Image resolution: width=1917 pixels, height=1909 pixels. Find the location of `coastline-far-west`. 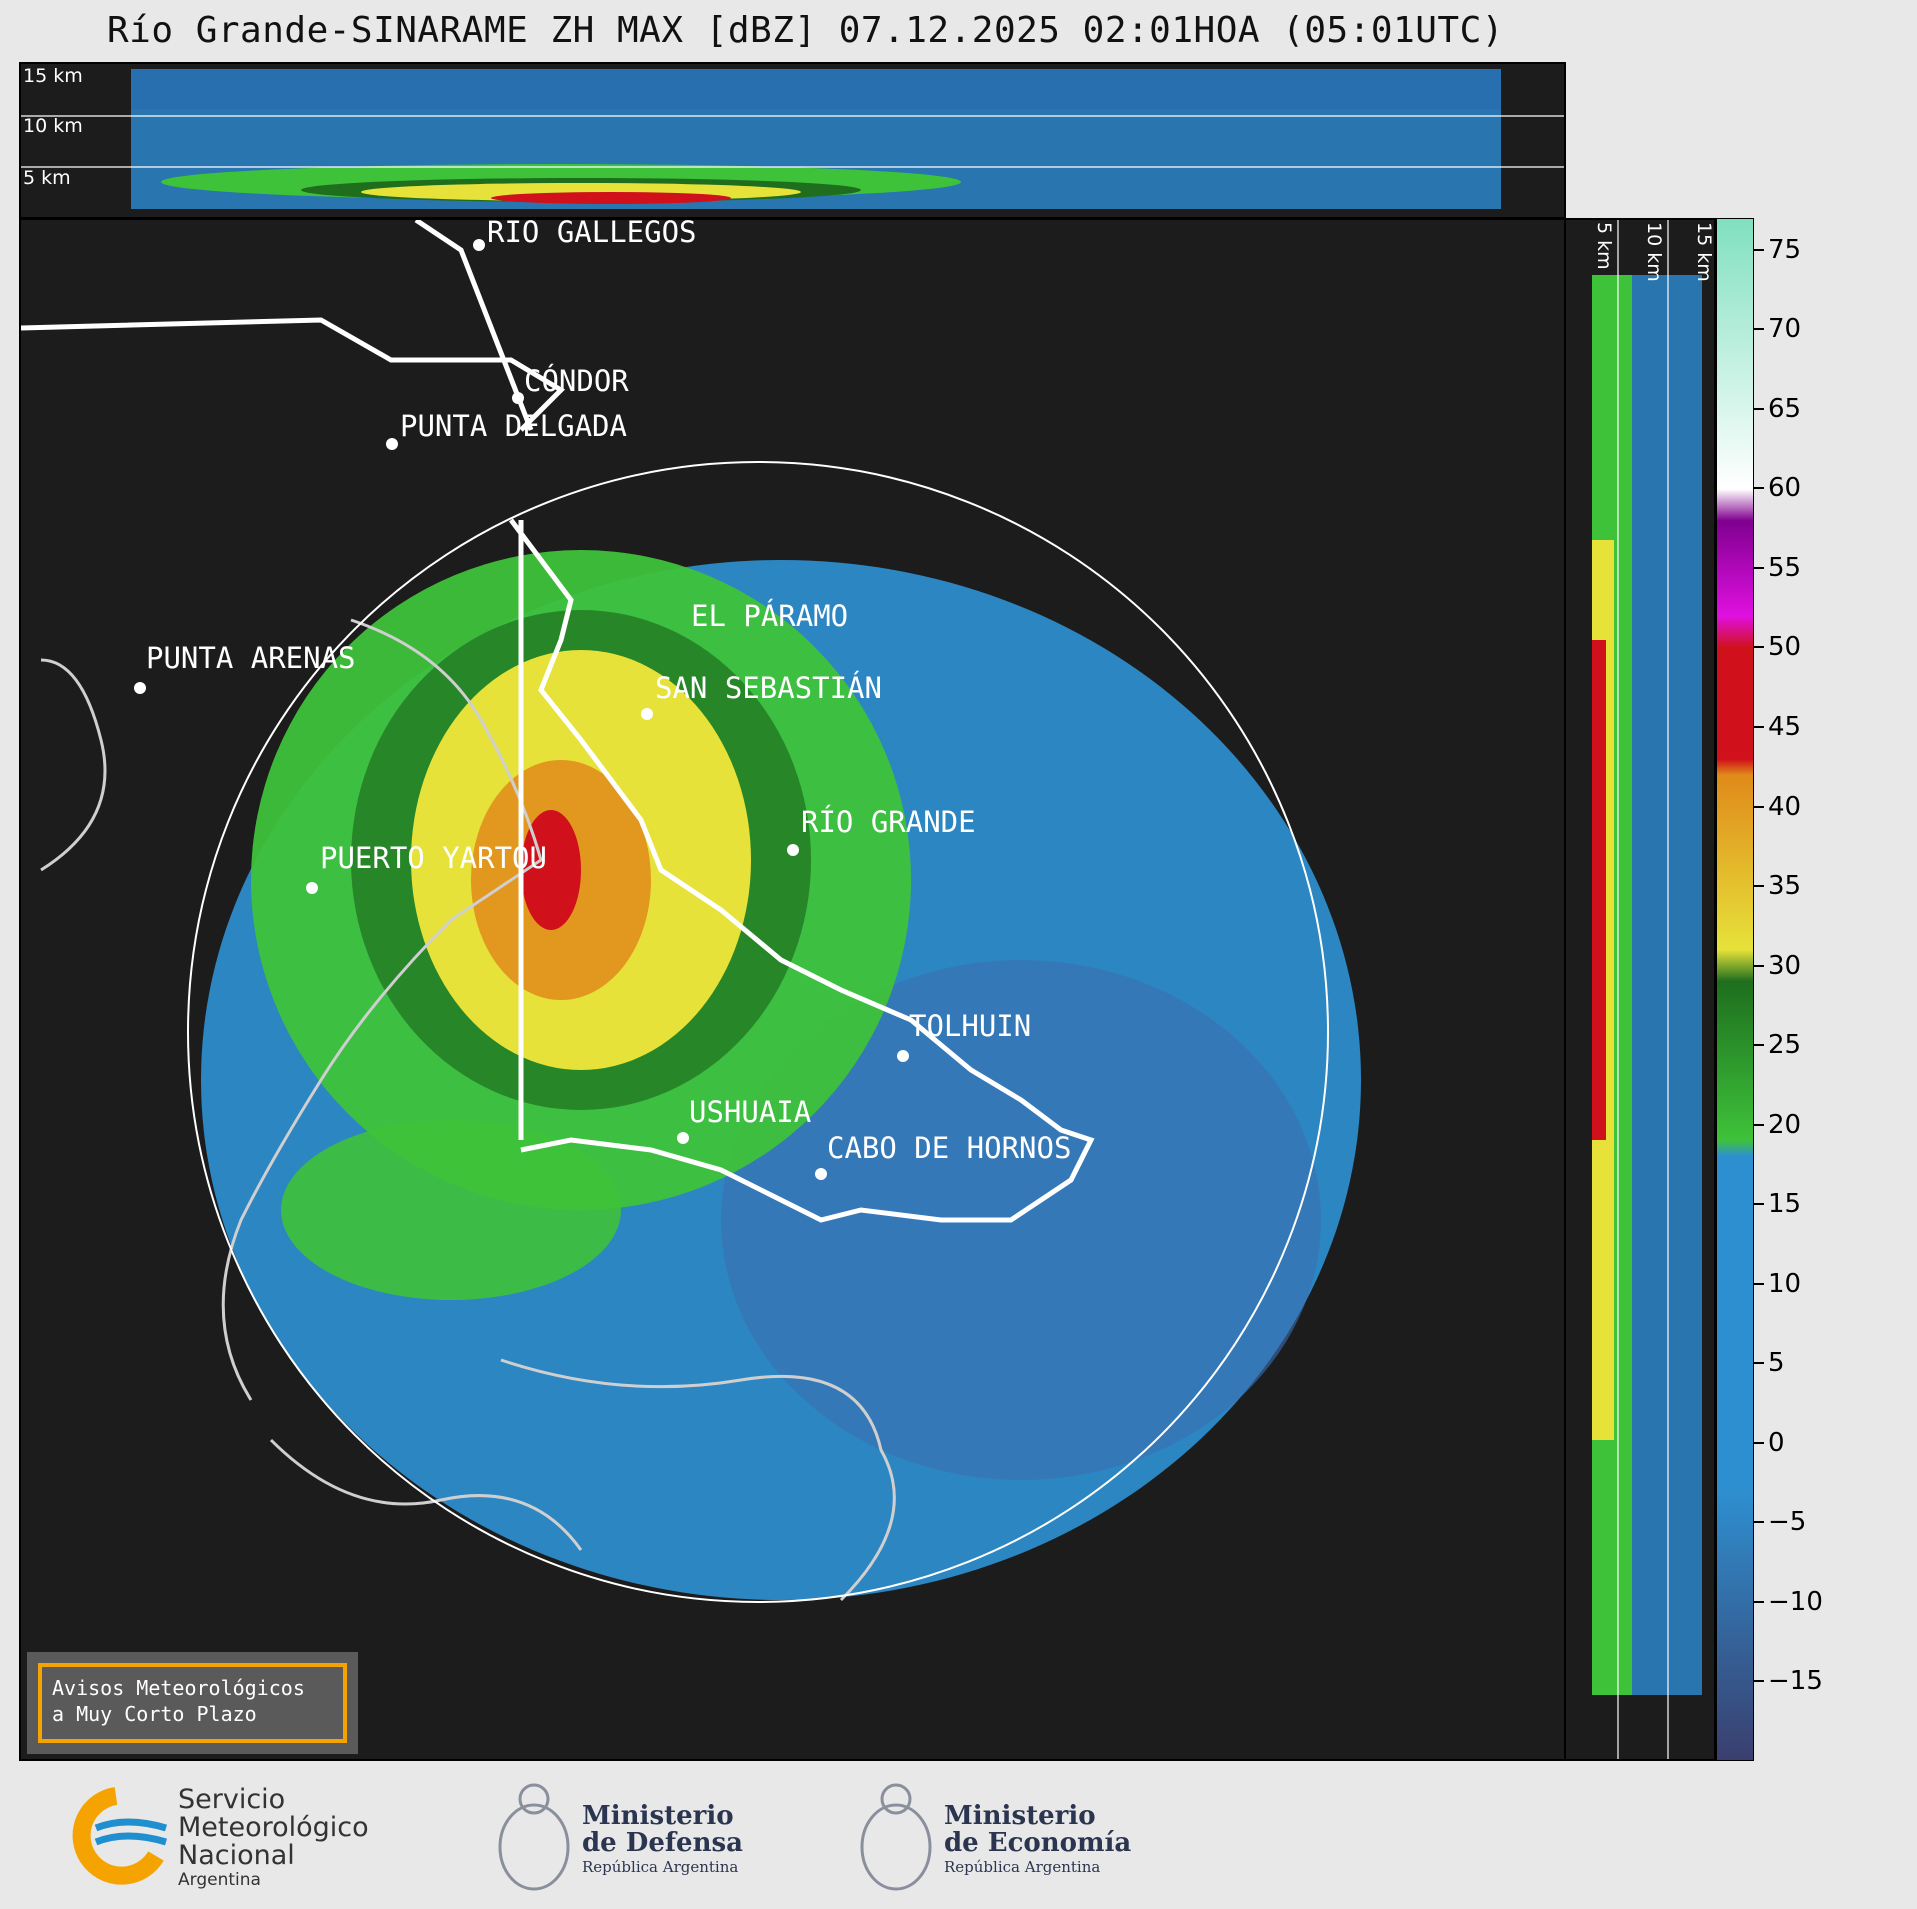

coastline-far-west is located at coordinates (73, 765).